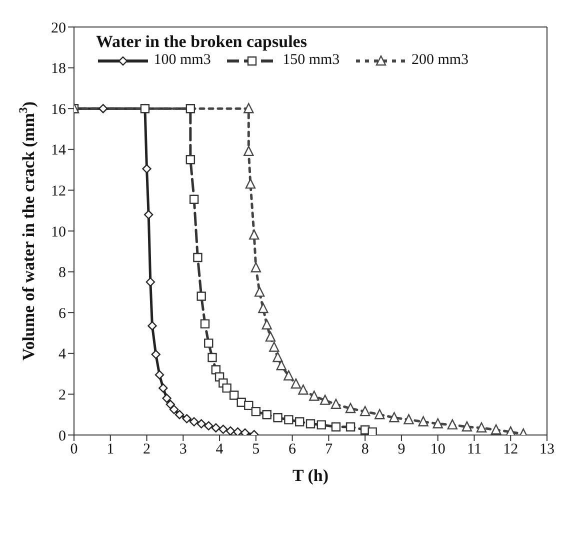 The width and height of the screenshot is (568, 540). I want to click on x-tick-label: 8, so click(365, 450).